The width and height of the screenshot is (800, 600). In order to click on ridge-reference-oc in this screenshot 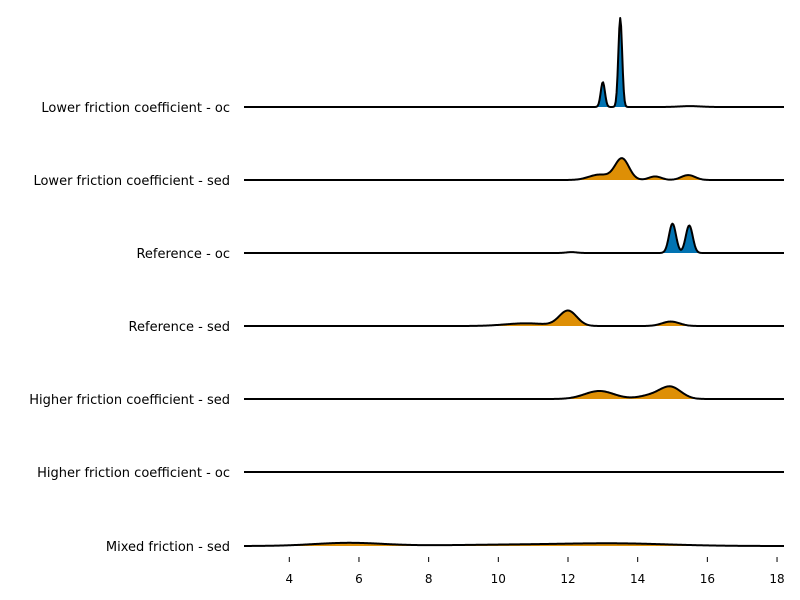, I will do `click(514, 238)`.